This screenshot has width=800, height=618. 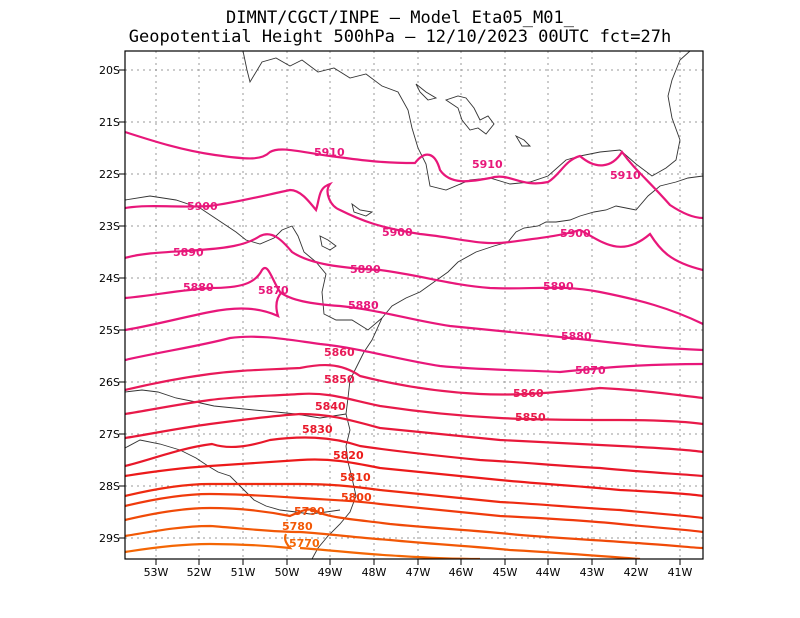 I want to click on lat-label: 25S, so click(x=109, y=330).